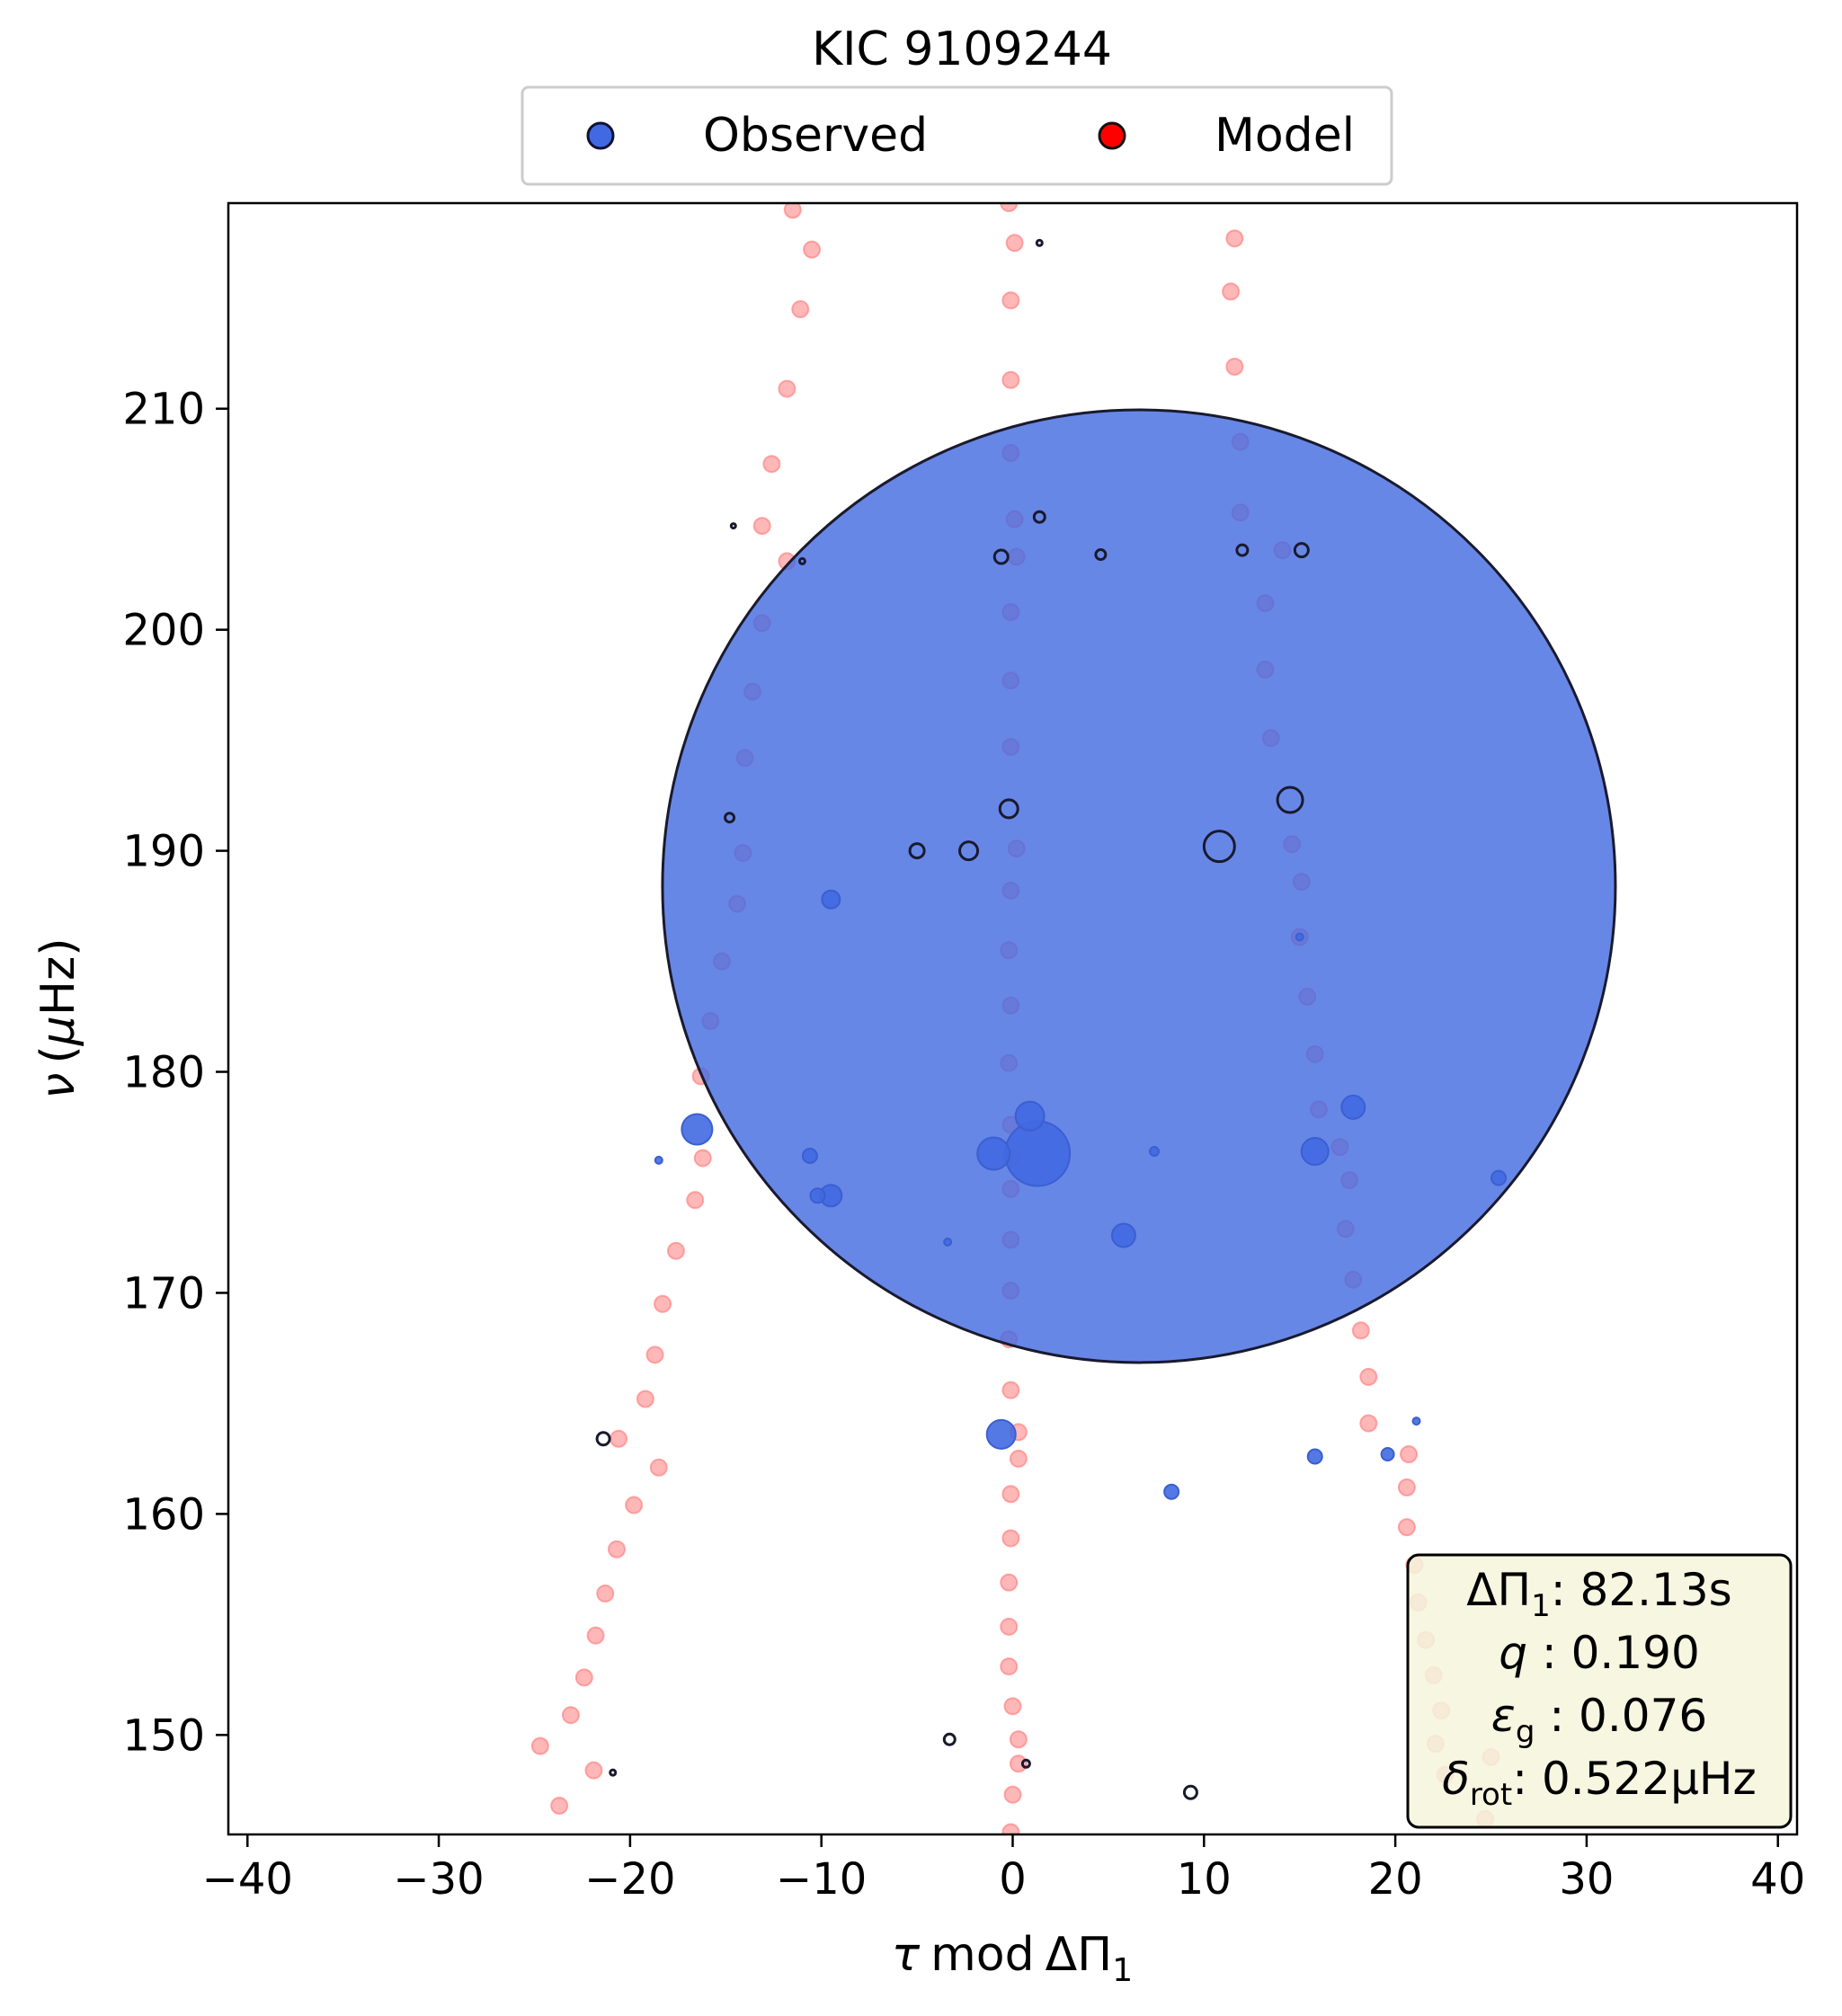 Image resolution: width=1842 pixels, height=2016 pixels. What do you see at coordinates (58, 1031) in the screenshot?
I see `y-axis-label-mu: μ` at bounding box center [58, 1031].